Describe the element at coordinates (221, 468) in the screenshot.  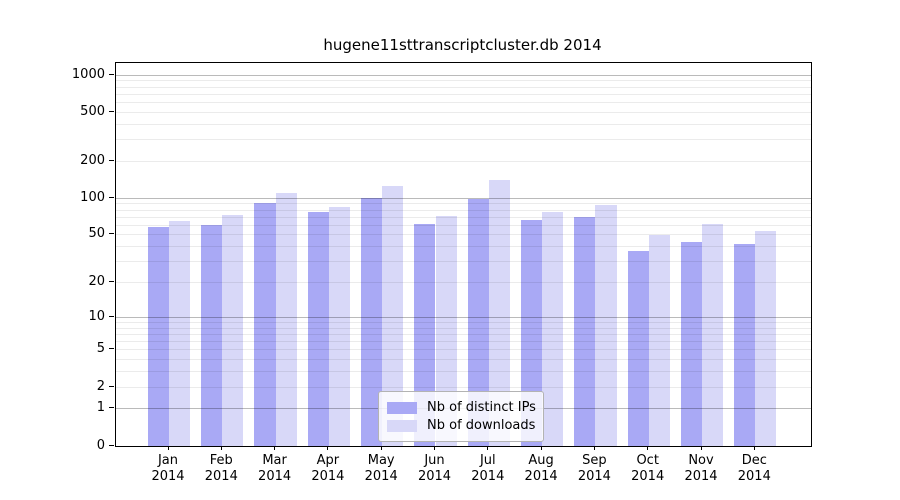
I see `x-tick-label-feb: Feb 2014` at that location.